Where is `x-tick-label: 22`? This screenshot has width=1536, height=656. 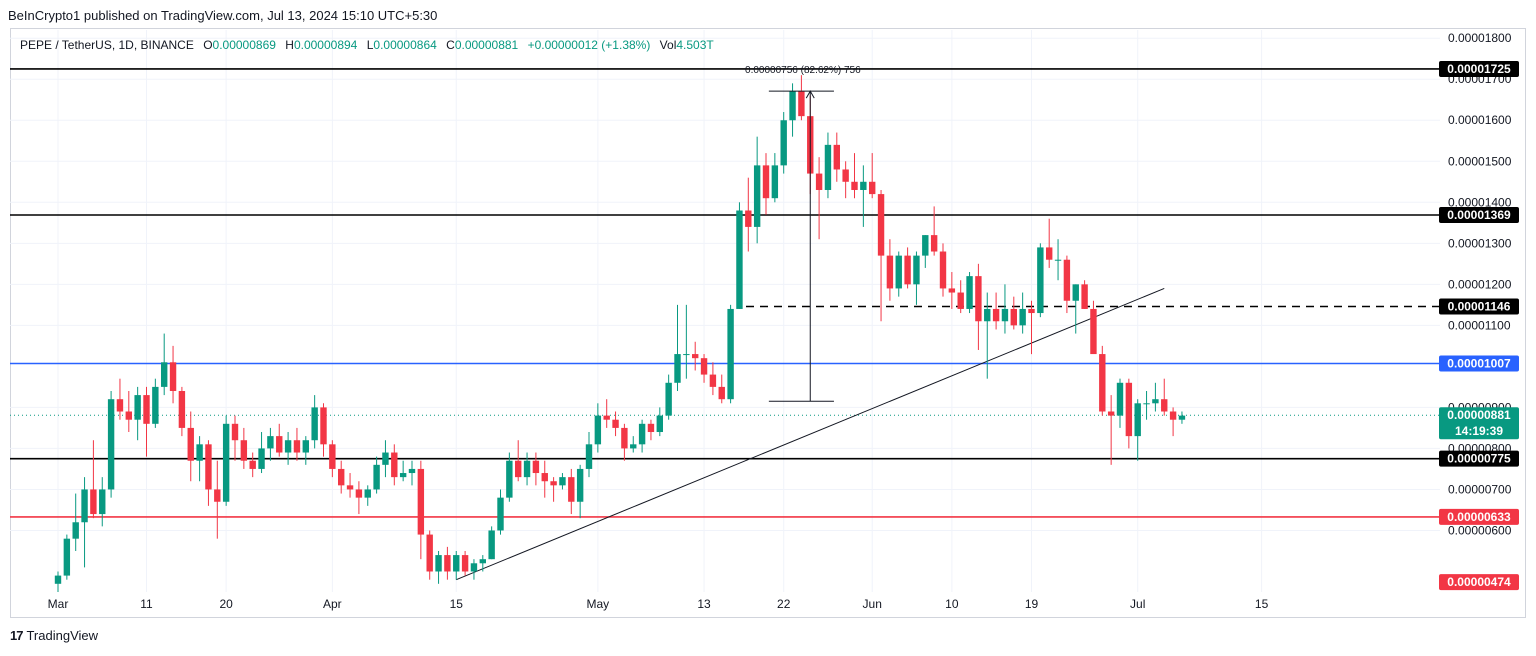
x-tick-label: 22 is located at coordinates (784, 604).